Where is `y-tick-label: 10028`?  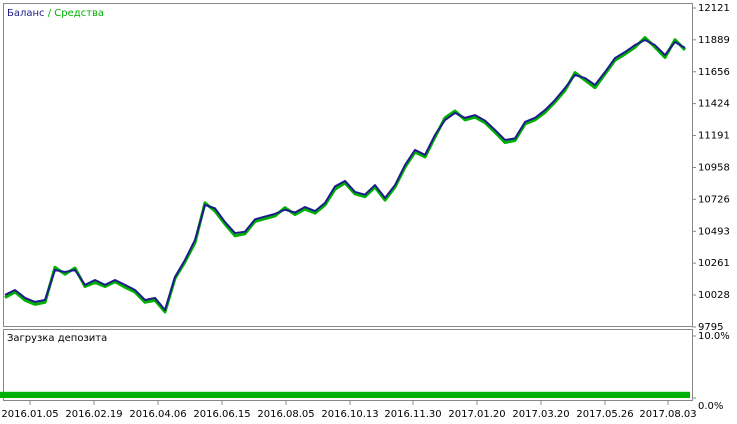
y-tick-label: 10028 is located at coordinates (714, 295).